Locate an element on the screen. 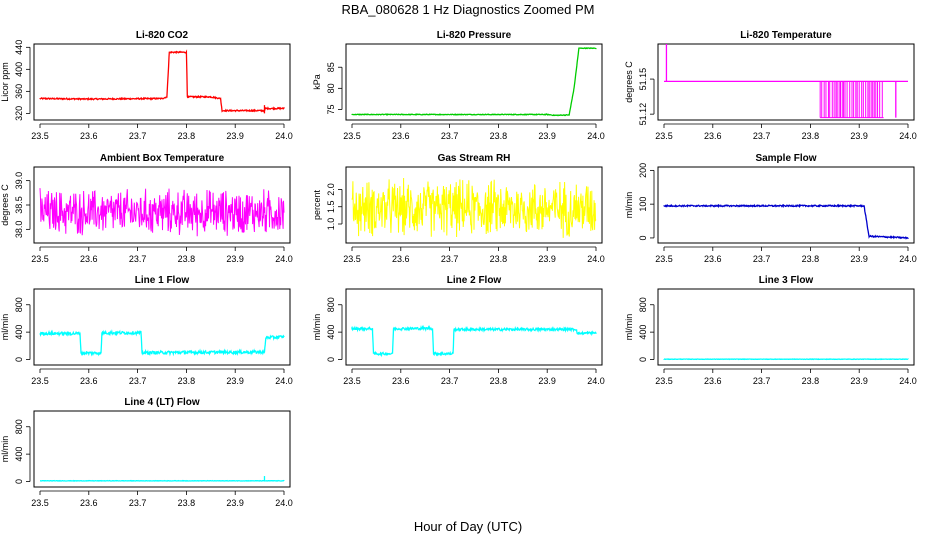  y-tick-label: 2.0 is located at coordinates (331, 189).